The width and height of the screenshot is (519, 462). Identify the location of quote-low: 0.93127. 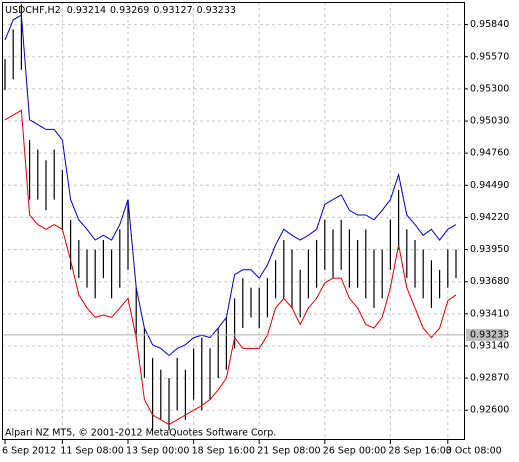
(172, 10).